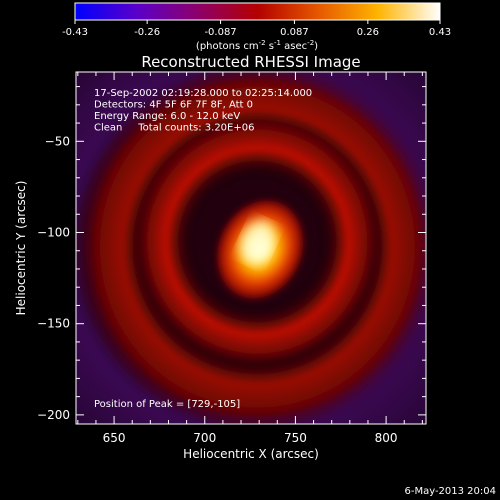 This screenshot has width=500, height=500. What do you see at coordinates (450, 491) in the screenshot?
I see `footer-date: 6-May-2013 20:04` at bounding box center [450, 491].